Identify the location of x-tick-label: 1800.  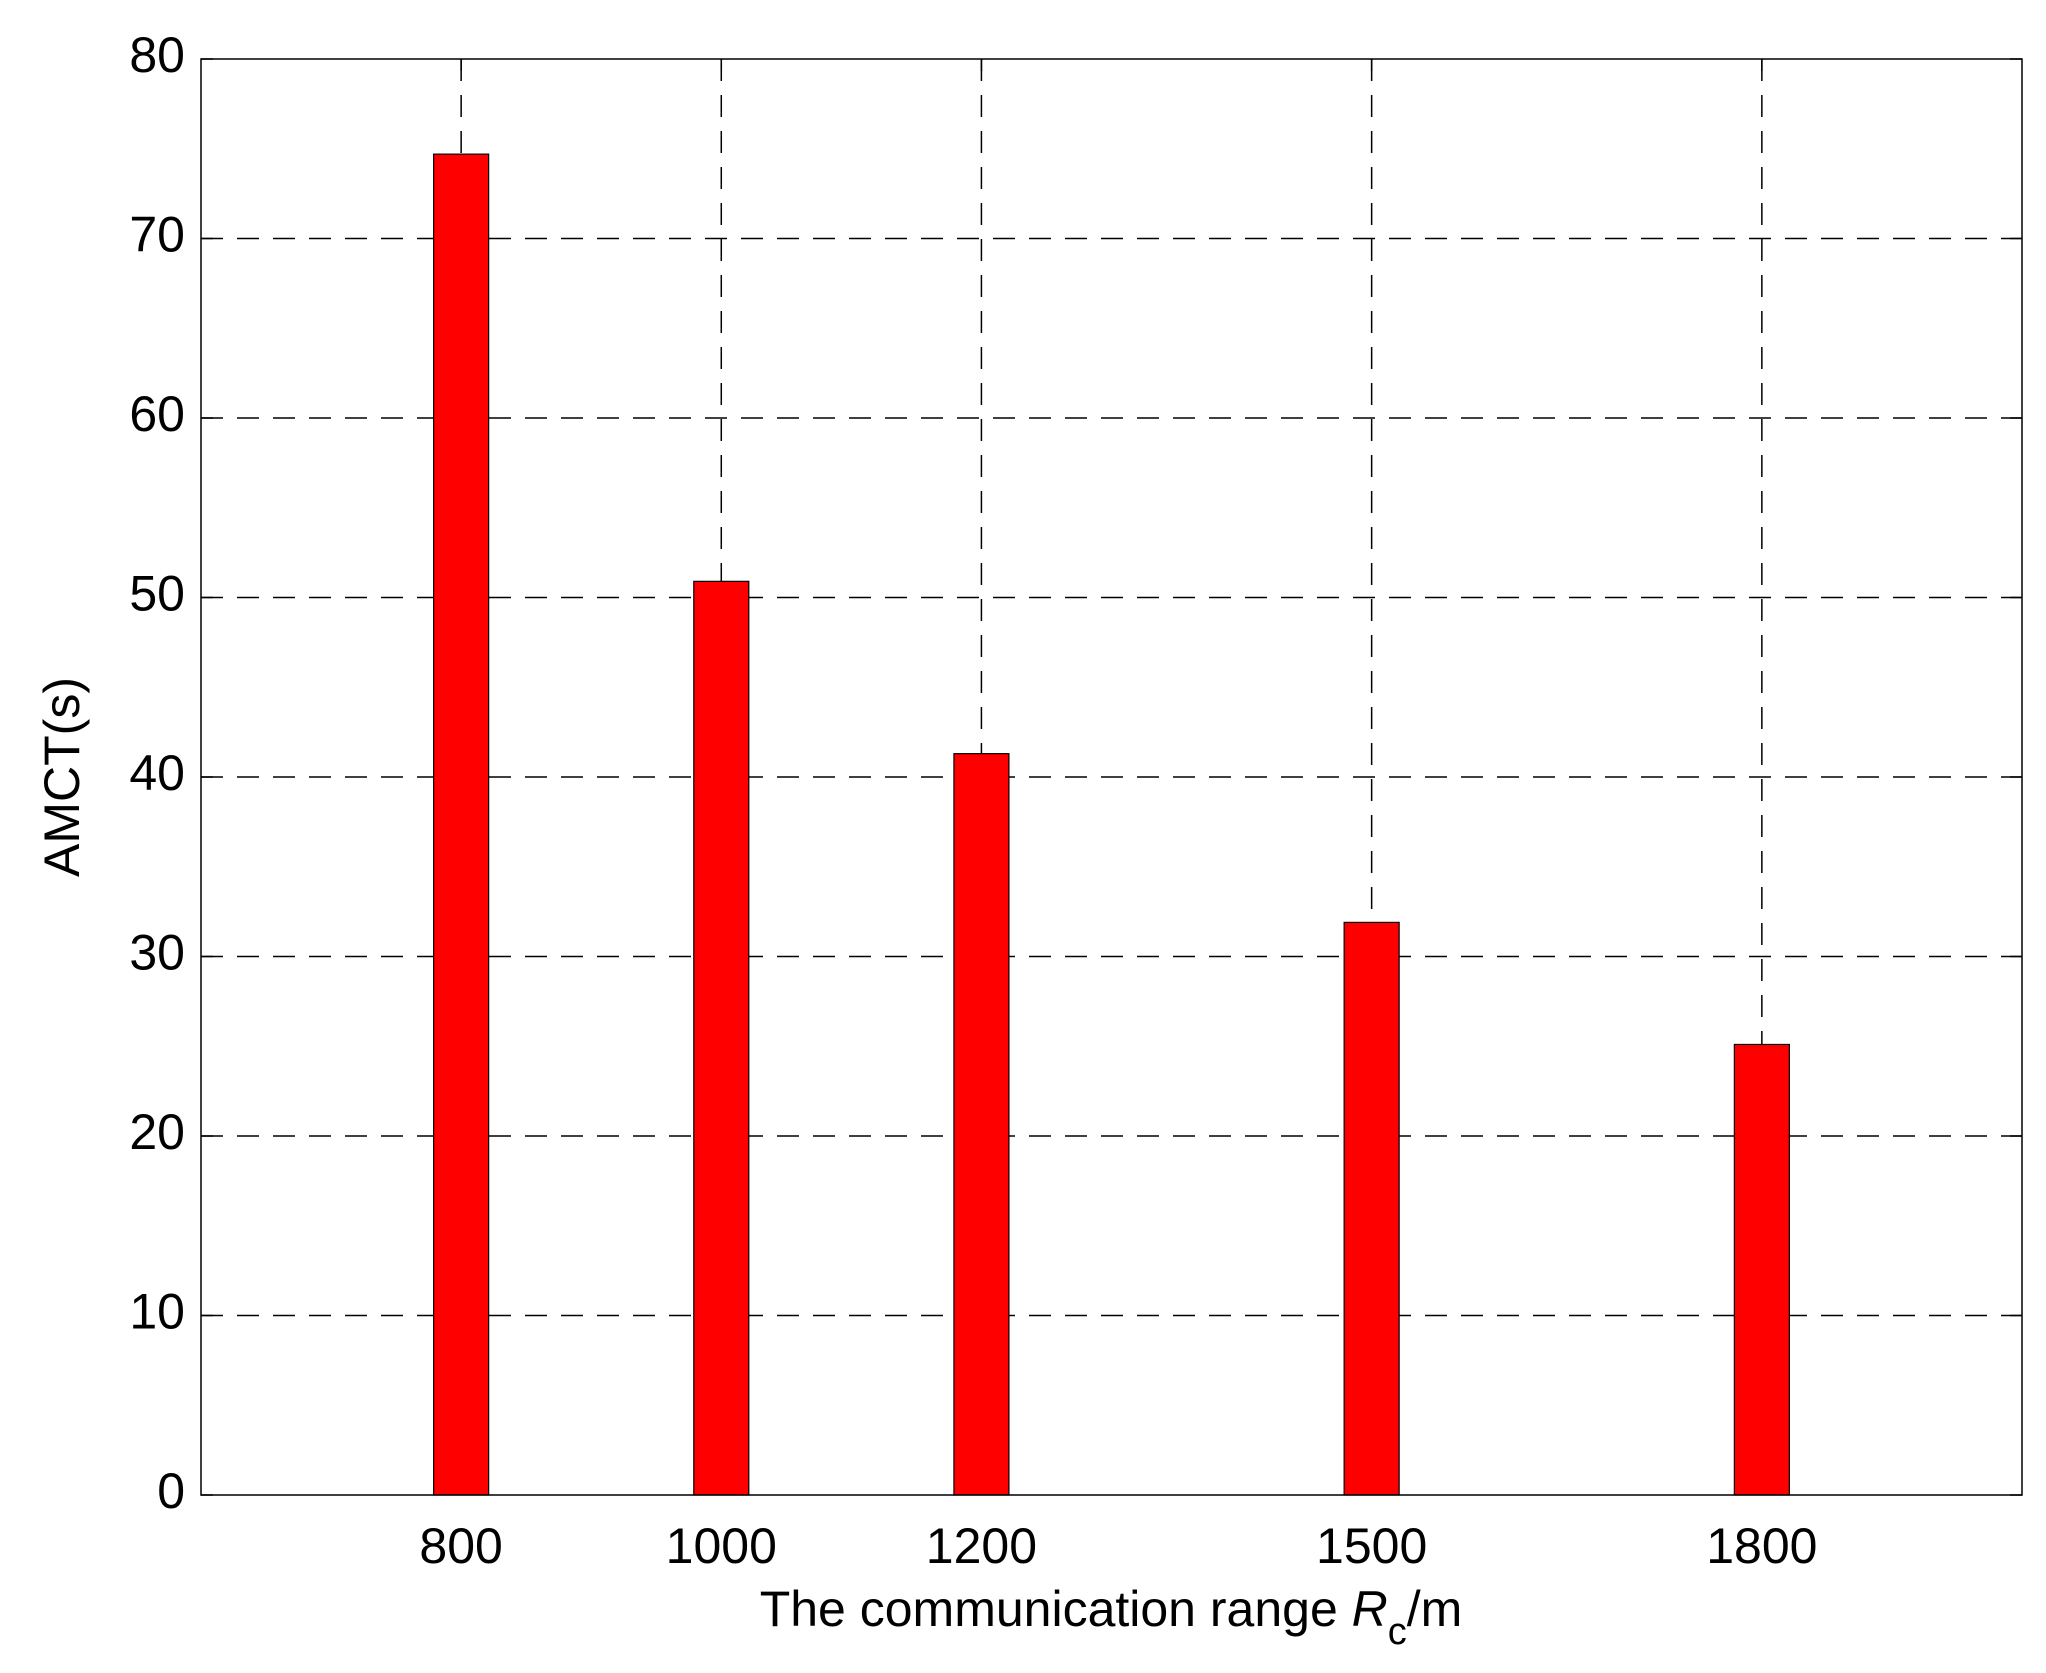
(1761, 1546).